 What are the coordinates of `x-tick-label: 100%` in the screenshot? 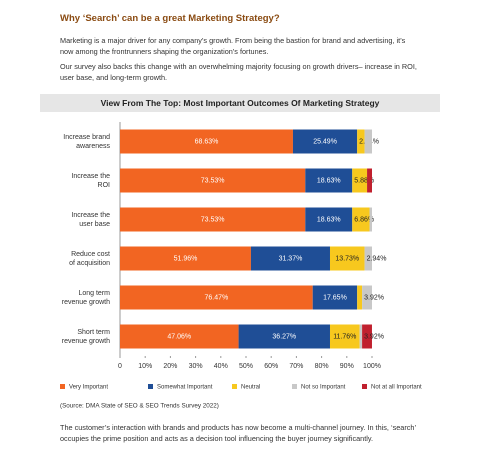 It's located at (372, 366).